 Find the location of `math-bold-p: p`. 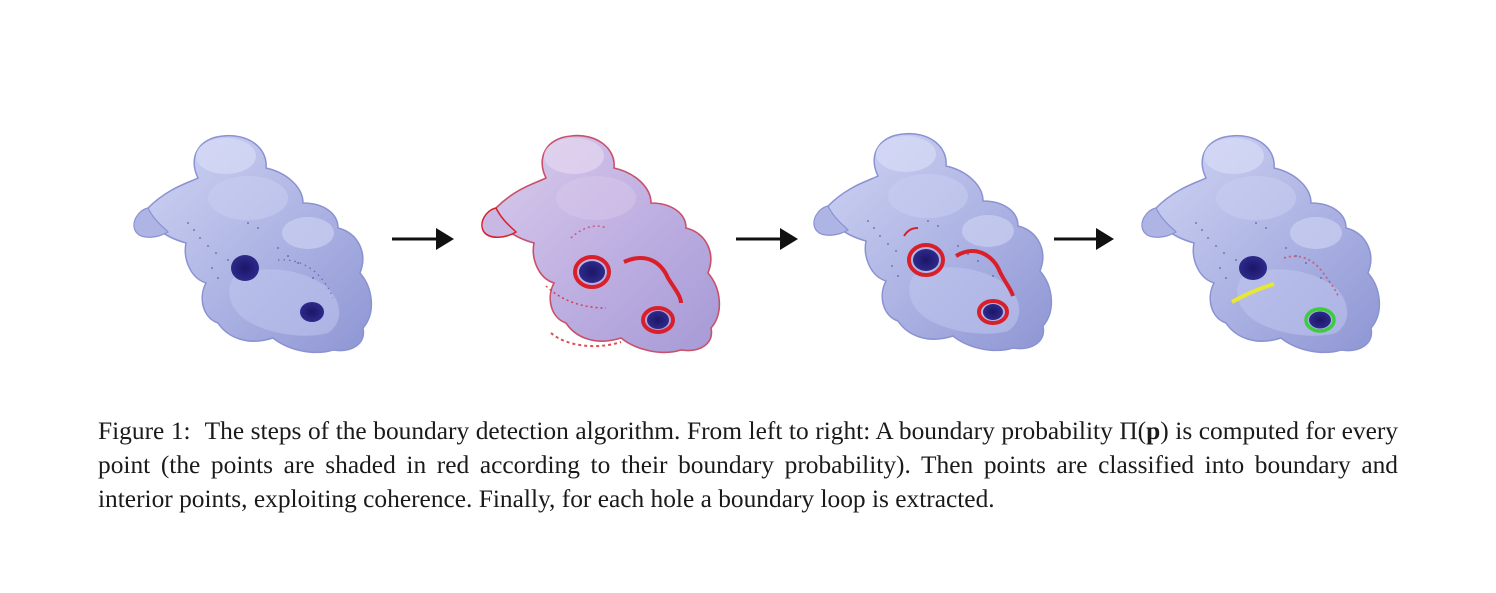

math-bold-p: p is located at coordinates (1153, 431).